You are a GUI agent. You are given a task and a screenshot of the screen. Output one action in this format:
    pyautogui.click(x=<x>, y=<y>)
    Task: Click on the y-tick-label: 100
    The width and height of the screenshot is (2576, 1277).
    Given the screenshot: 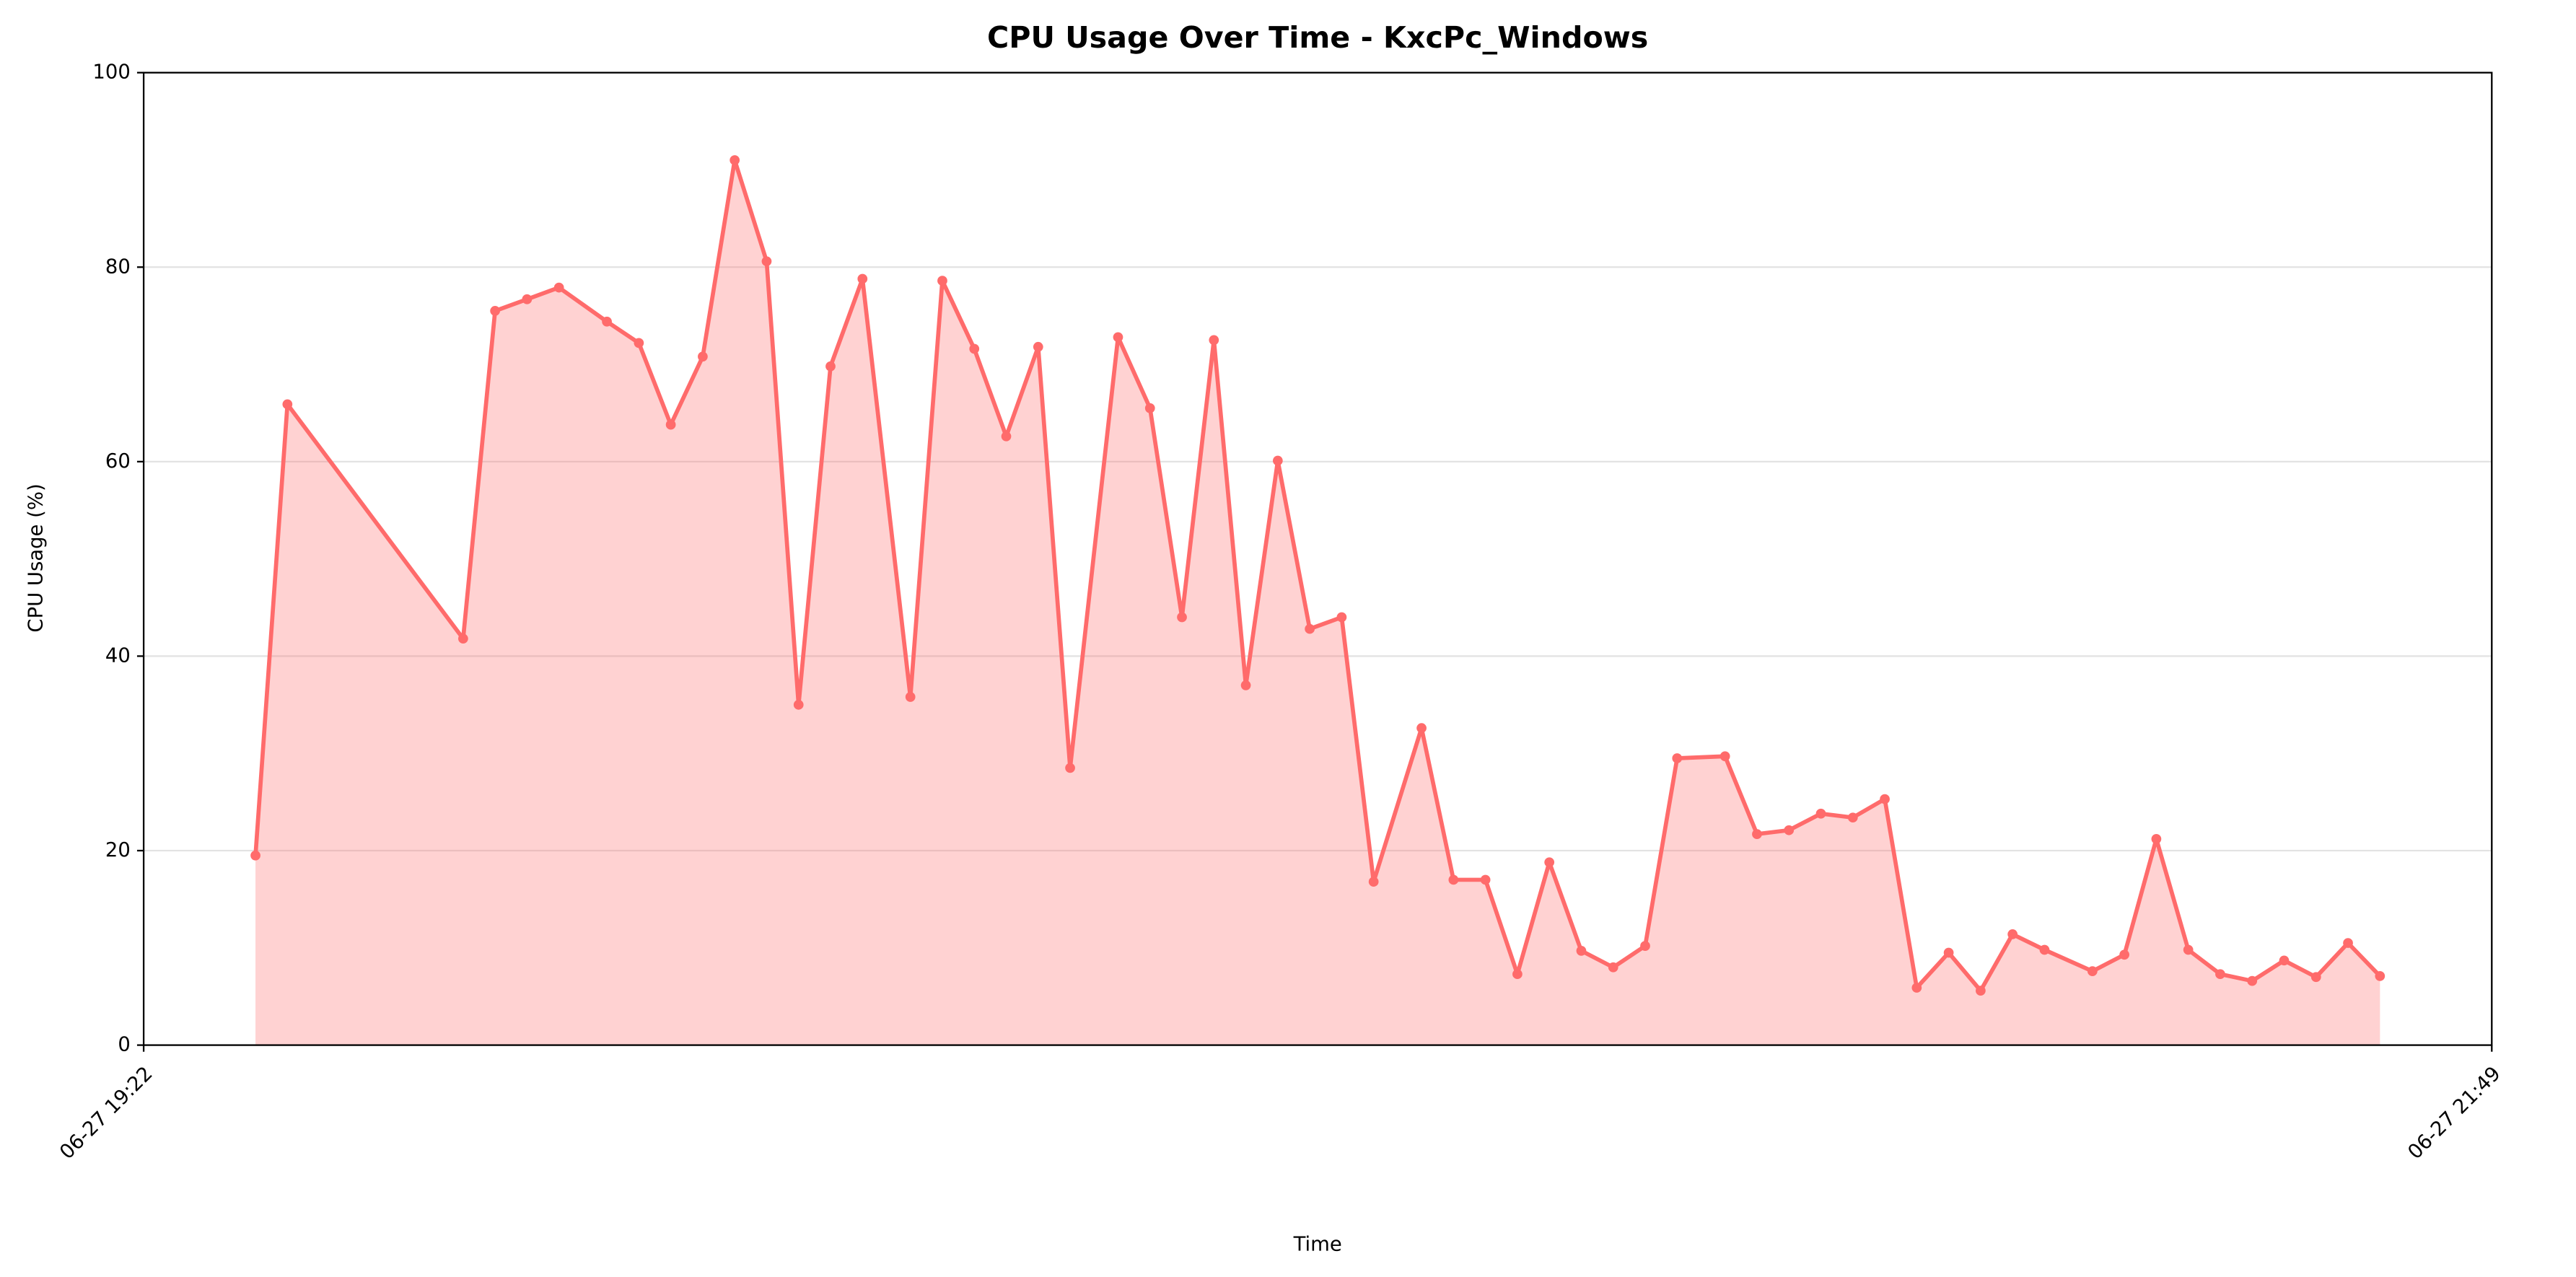 What is the action you would take?
    pyautogui.click(x=111, y=73)
    